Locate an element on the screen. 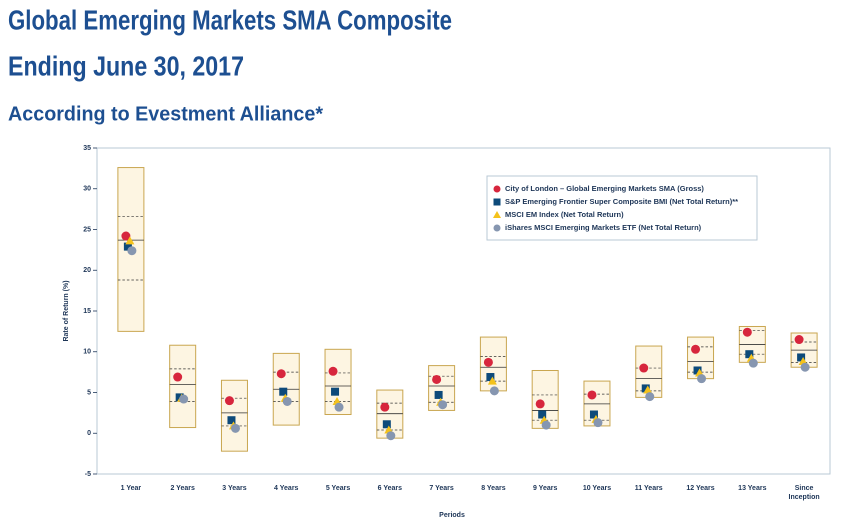  y-axis-label: Rate of Return (%) is located at coordinates (66, 310).